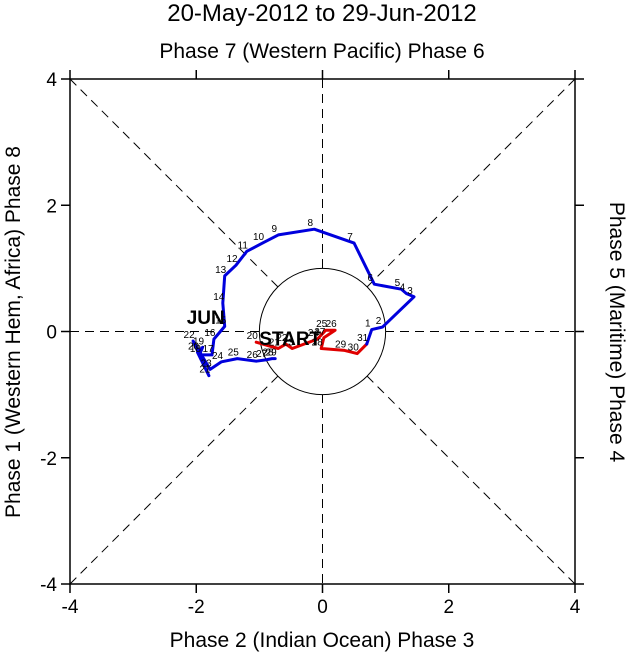  What do you see at coordinates (363, 338) in the screenshot?
I see `day-label: 31` at bounding box center [363, 338].